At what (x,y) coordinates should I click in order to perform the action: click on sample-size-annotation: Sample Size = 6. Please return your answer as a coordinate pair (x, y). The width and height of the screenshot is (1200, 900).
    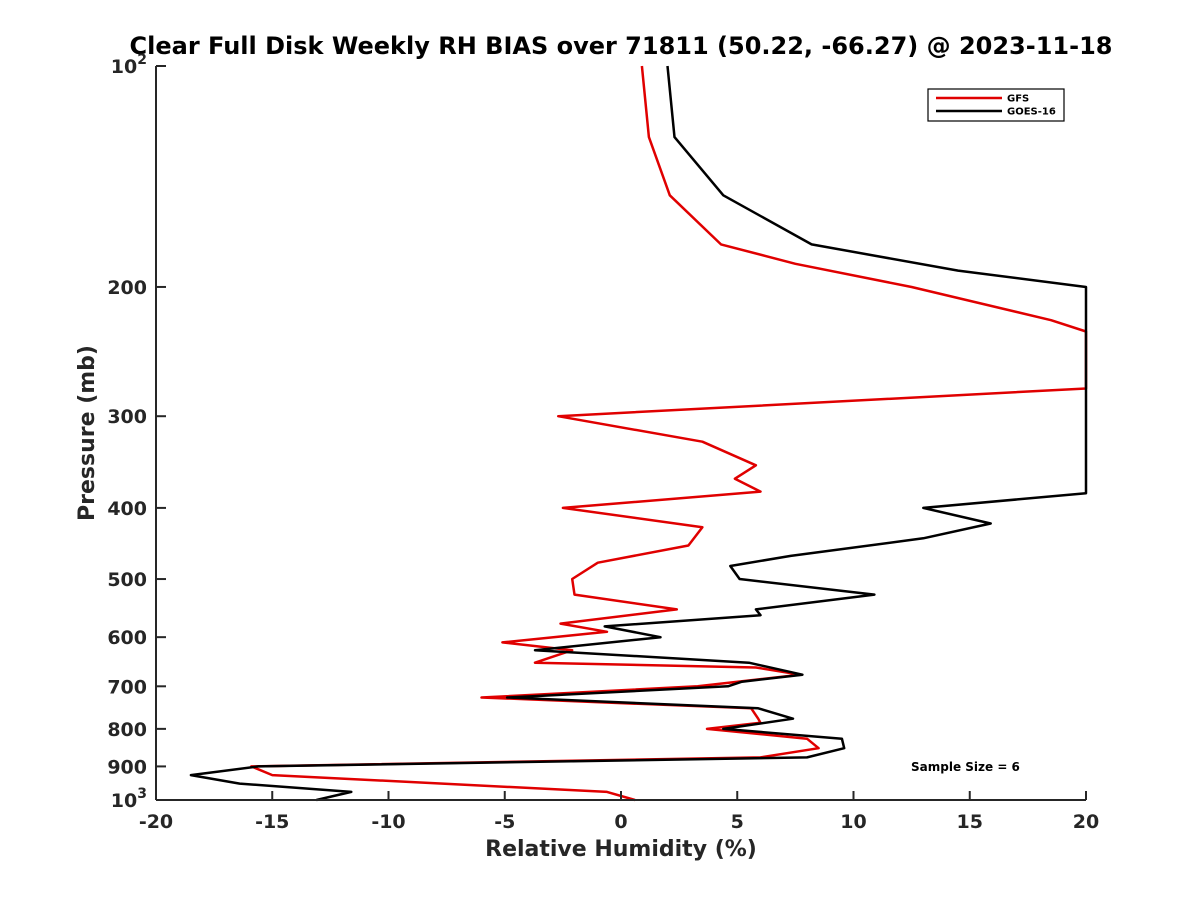
    Looking at the image, I should click on (965, 767).